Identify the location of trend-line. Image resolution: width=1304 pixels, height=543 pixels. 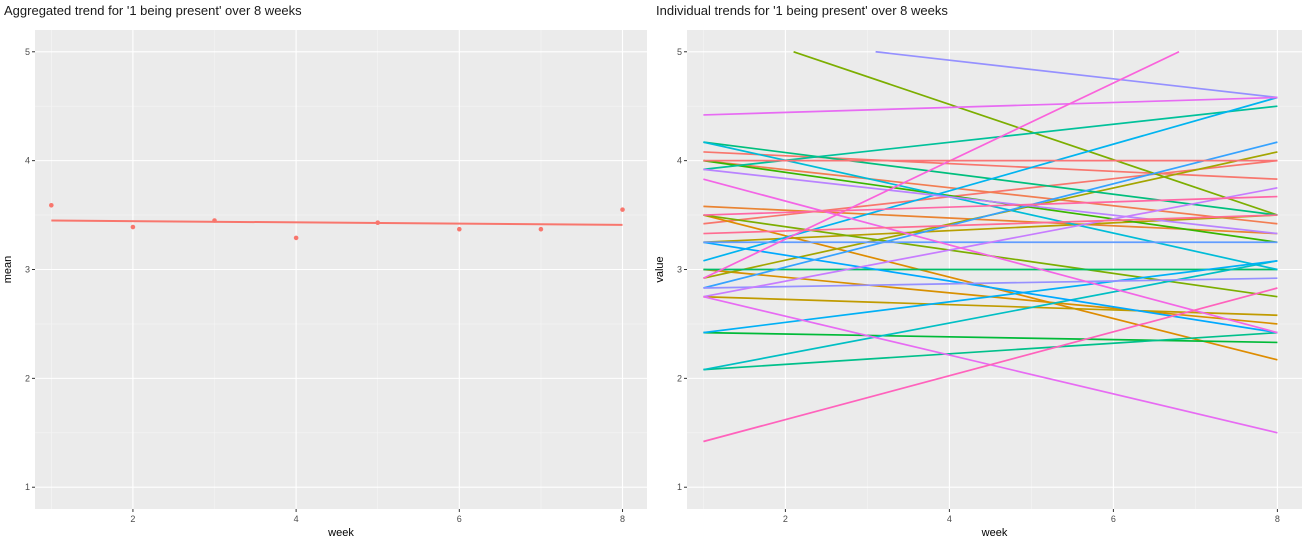
(337, 222).